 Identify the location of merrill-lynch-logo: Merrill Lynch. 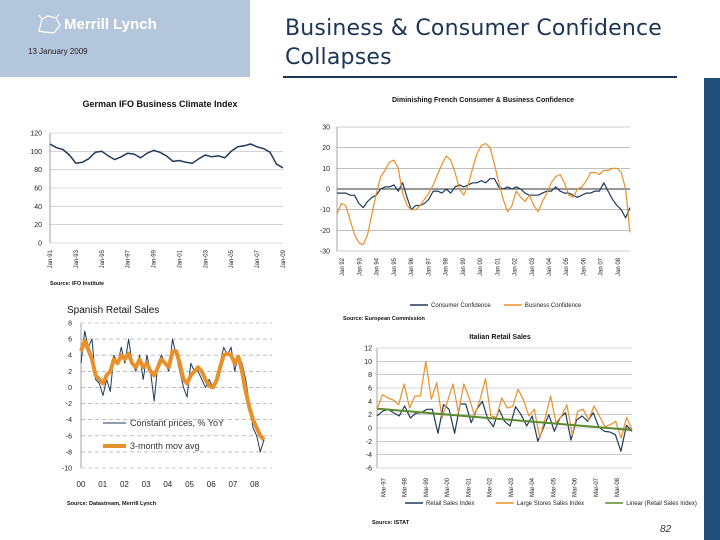
(96, 24).